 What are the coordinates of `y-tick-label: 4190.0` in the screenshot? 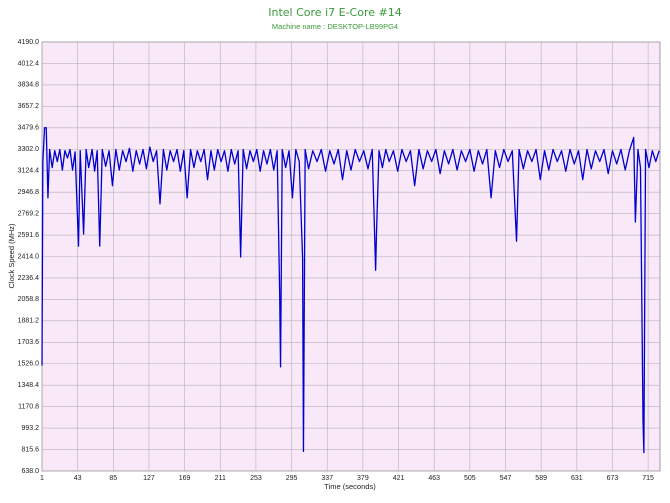 It's located at (29, 42).